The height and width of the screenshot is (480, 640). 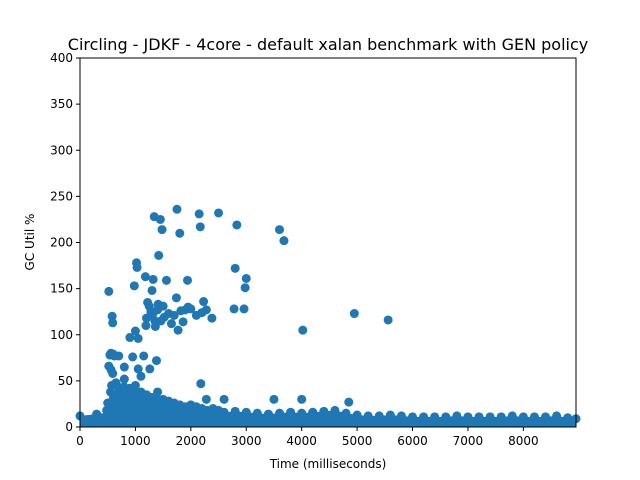 What do you see at coordinates (523, 441) in the screenshot?
I see `x-tick-label: 8000` at bounding box center [523, 441].